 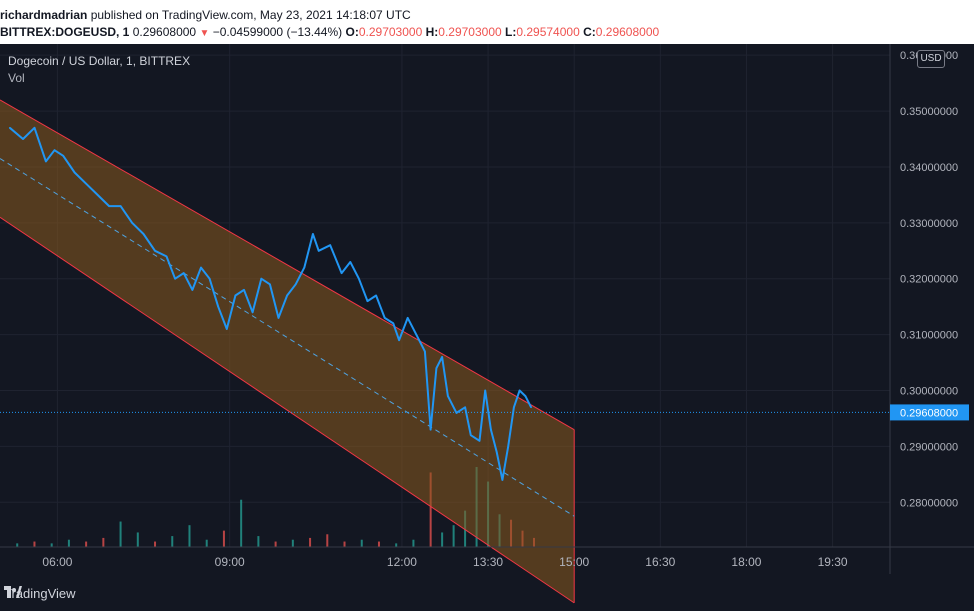 What do you see at coordinates (574, 562) in the screenshot?
I see `x-tick-label: 15:00` at bounding box center [574, 562].